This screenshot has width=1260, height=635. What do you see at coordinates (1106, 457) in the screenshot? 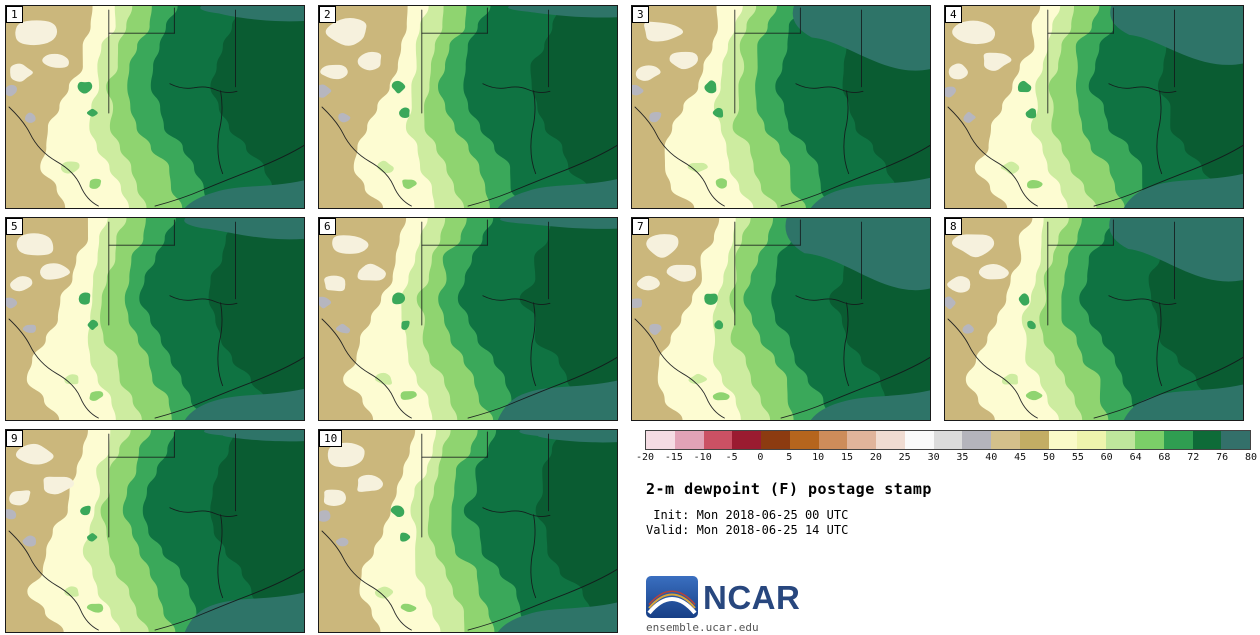
I see `colorbar-tick-label: 60` at bounding box center [1106, 457].